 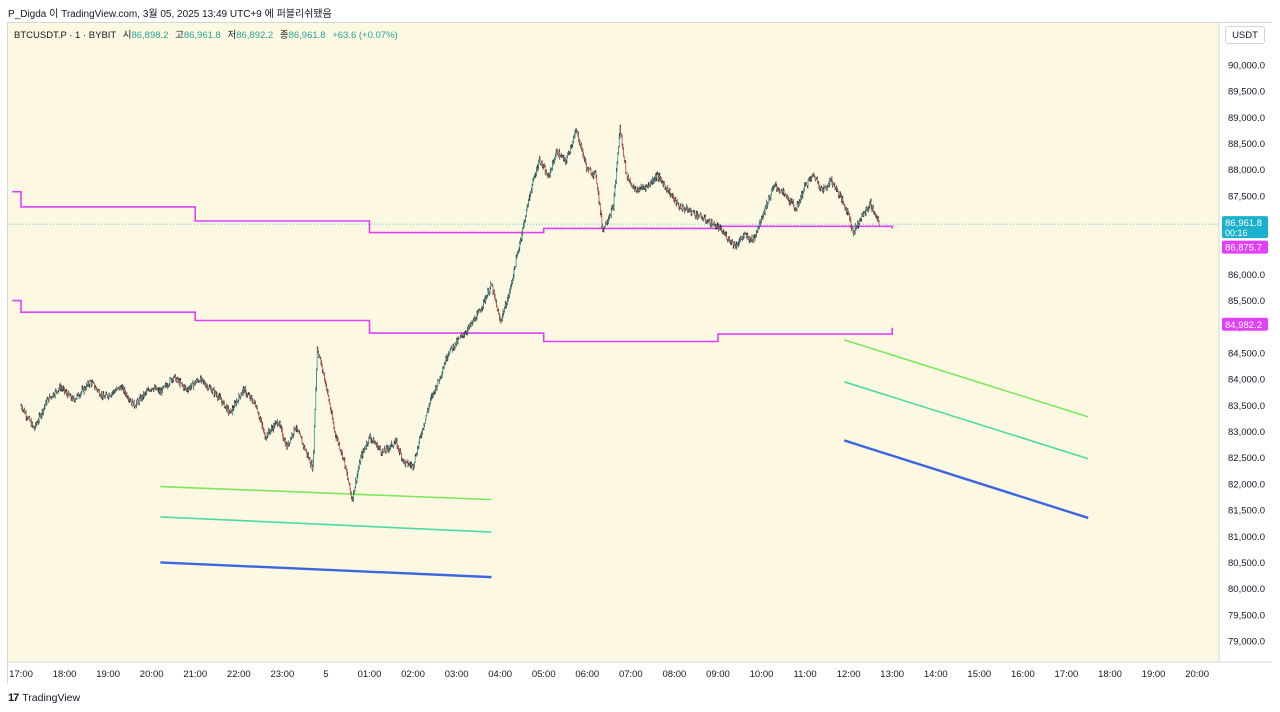 I want to click on footer-branding: 17 TradingView, so click(x=44, y=698).